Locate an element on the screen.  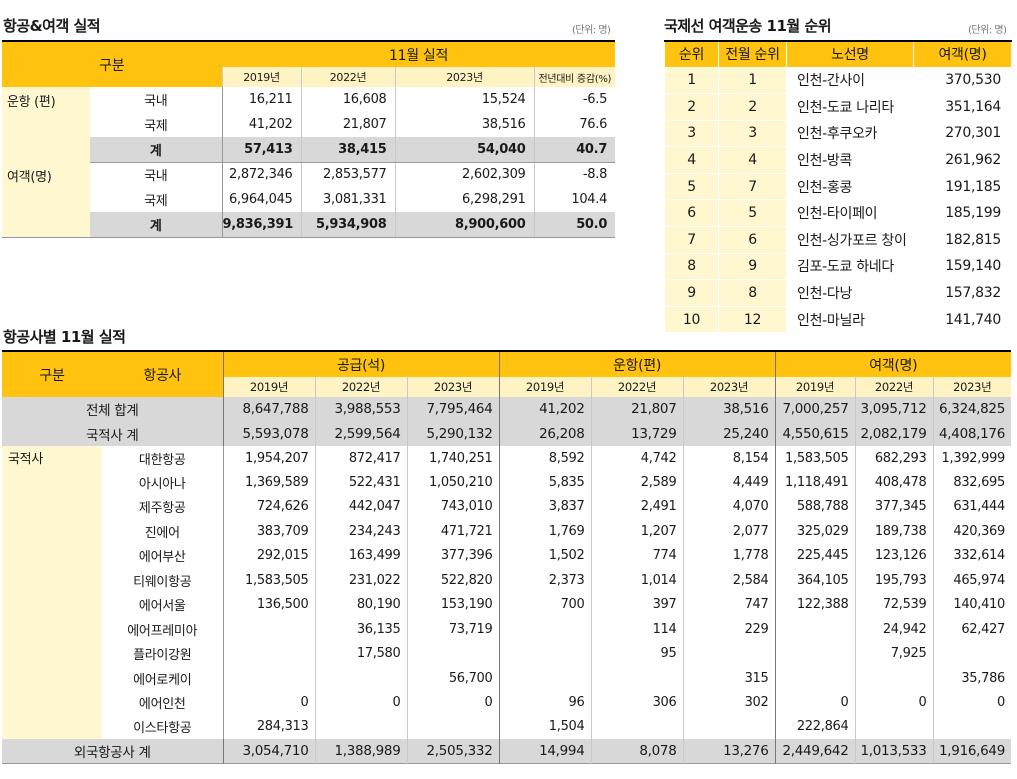
airline-name: 에어프레미아 is located at coordinates (163, 629).